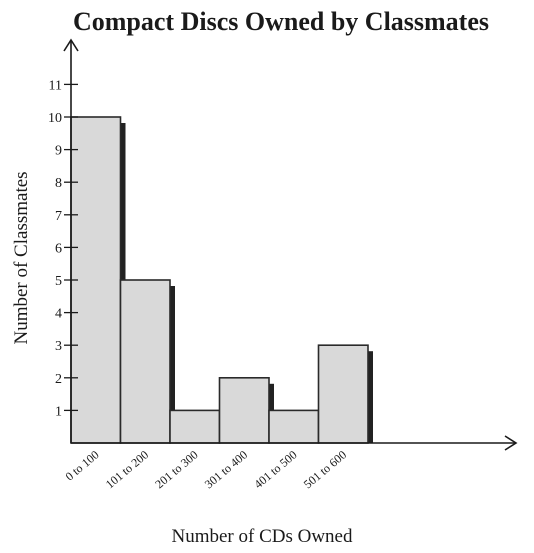 The height and width of the screenshot is (553, 534). Describe the element at coordinates (55, 118) in the screenshot. I see `y-tick-label: 10` at that location.